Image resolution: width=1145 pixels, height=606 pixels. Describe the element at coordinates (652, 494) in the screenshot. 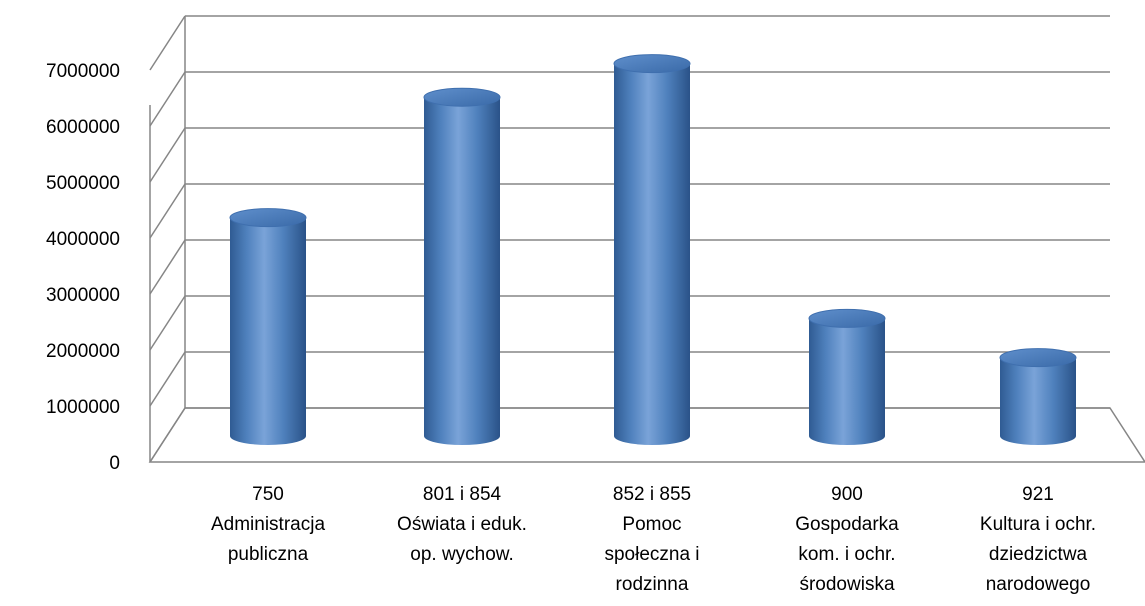

I see `x-tick-label: 852 i 855` at that location.